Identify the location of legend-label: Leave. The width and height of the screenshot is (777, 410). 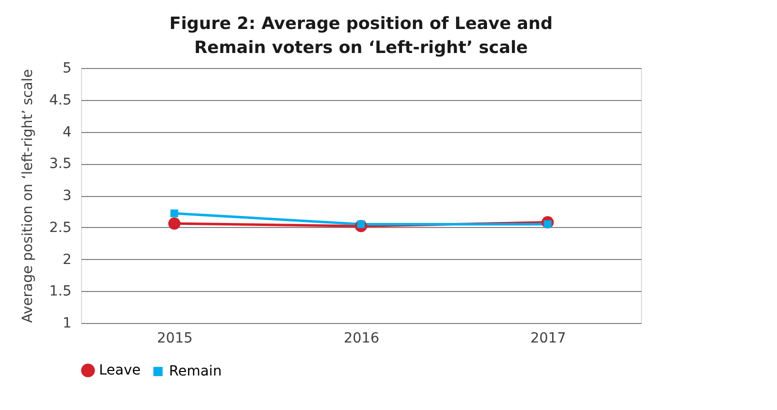
(120, 370).